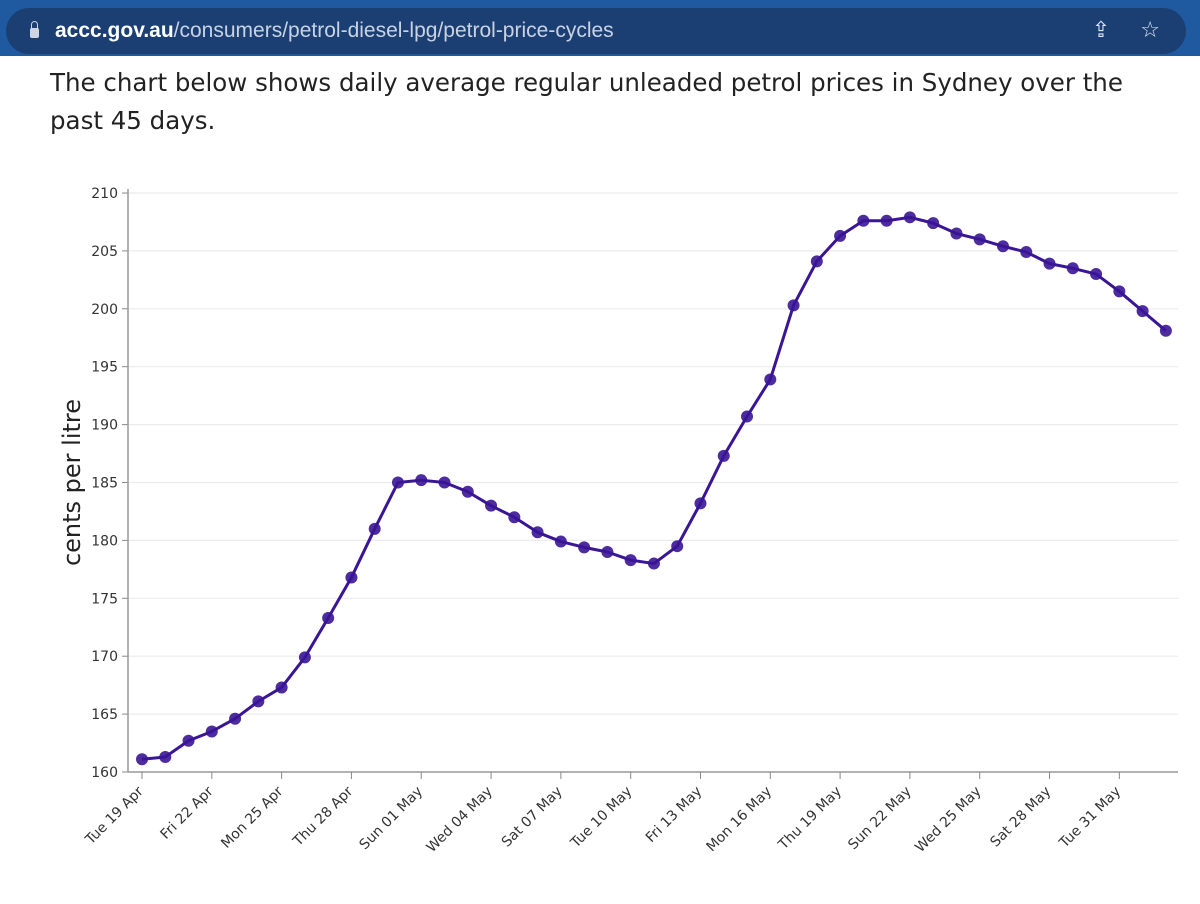 The width and height of the screenshot is (1200, 904). I want to click on x-tick-label: Tue 19 Apr, so click(114, 815).